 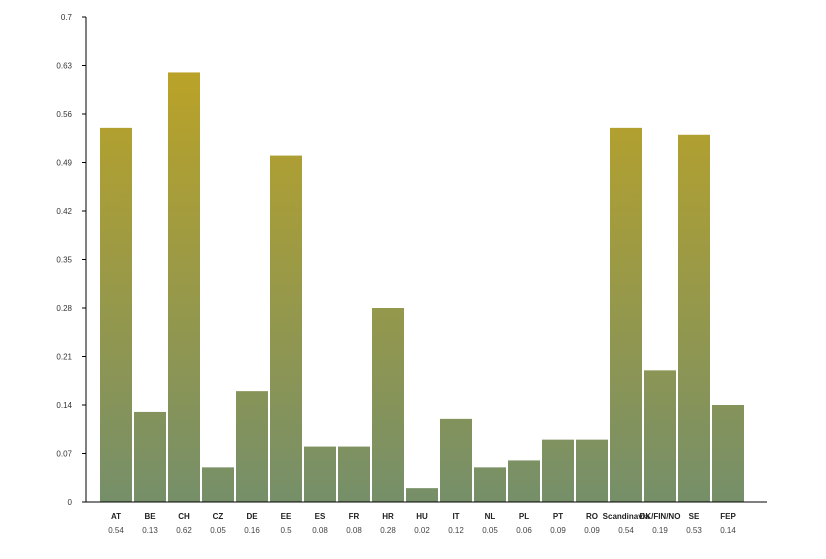 I want to click on bar-se, so click(x=694, y=318).